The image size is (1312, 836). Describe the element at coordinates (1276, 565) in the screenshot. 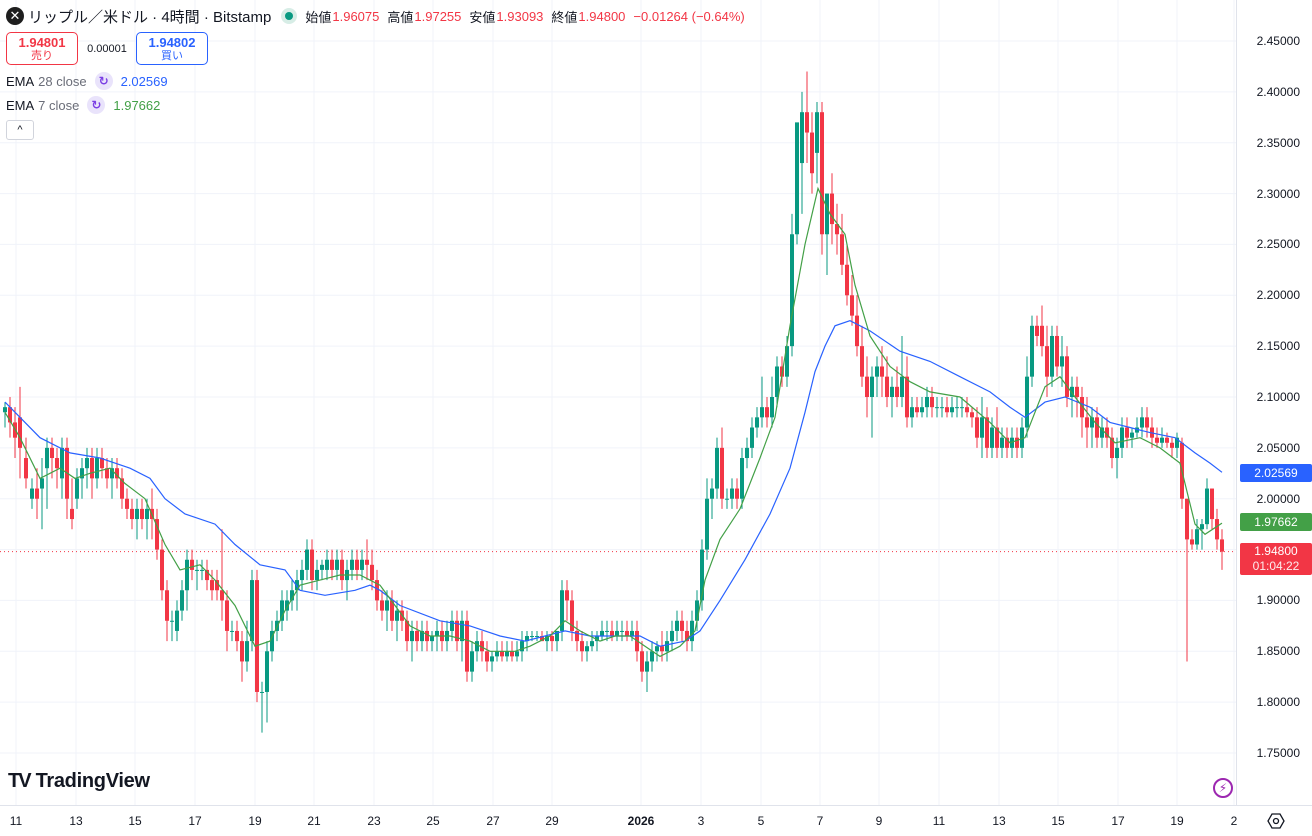

I see `bar-countdown-text: 01:04:22` at that location.